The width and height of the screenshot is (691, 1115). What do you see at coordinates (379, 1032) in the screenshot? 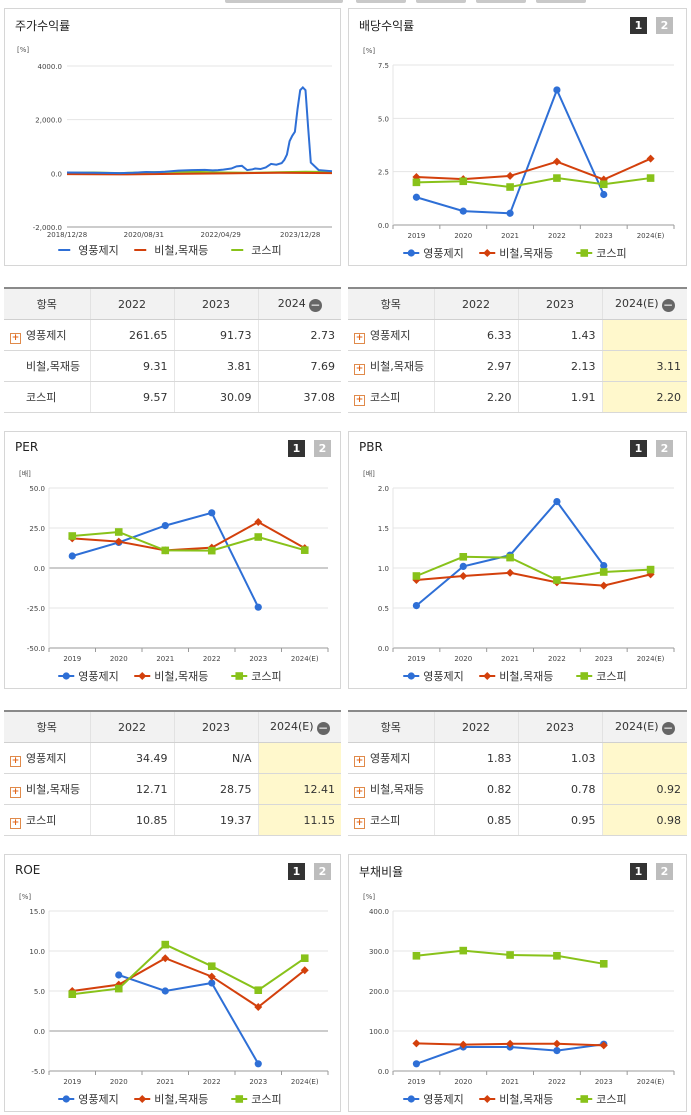
I see `y-tick-label: 100.0` at bounding box center [379, 1032].